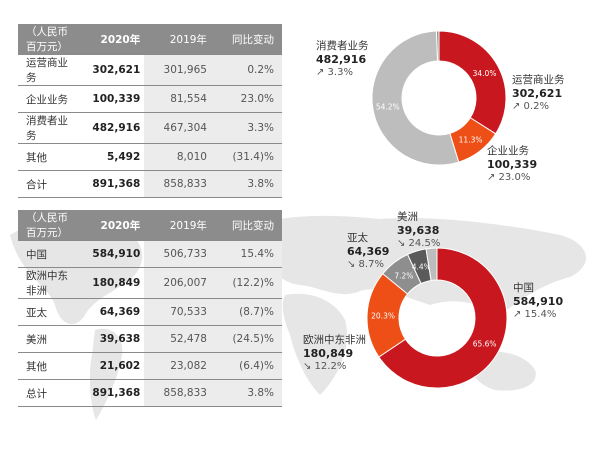 This screenshot has width=600, height=451. I want to click on annotation-name: 亚太, so click(357, 238).